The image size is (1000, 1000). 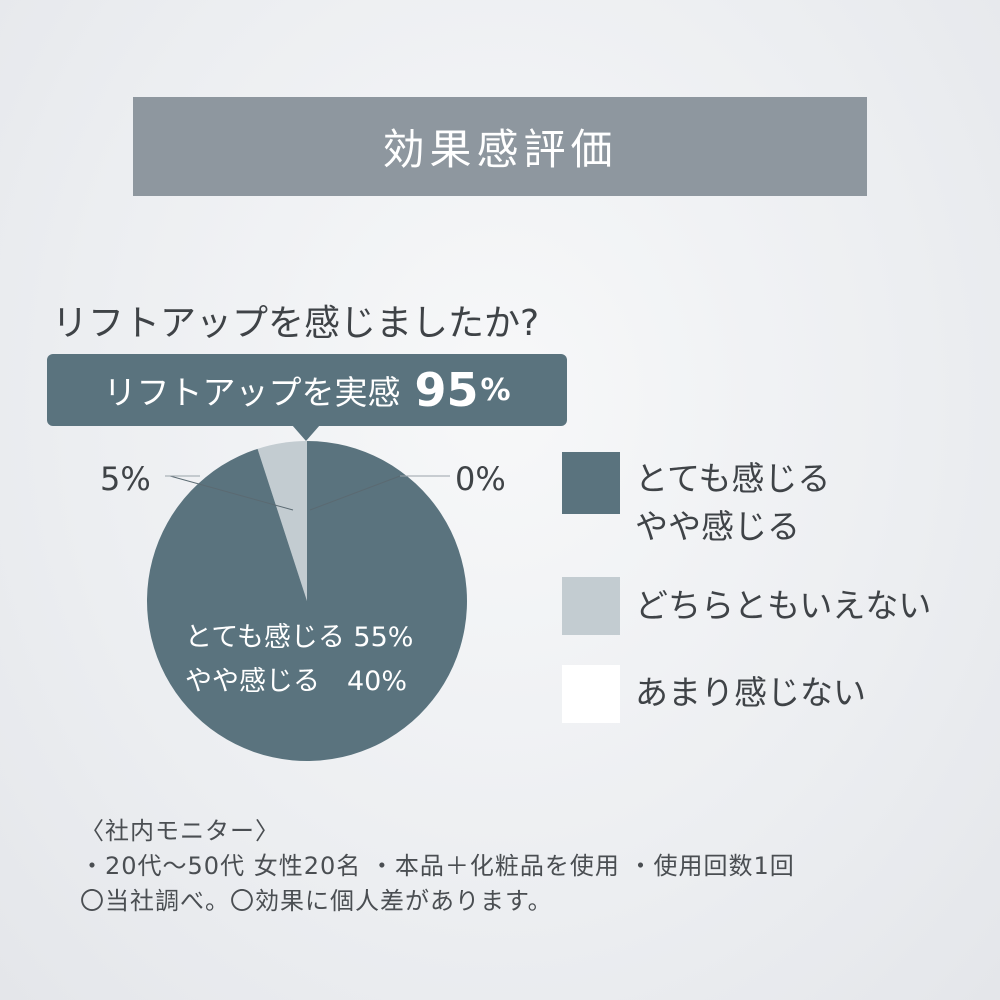 I want to click on legend-label-positive: とても感じる やや感じる, so click(x=732, y=503).